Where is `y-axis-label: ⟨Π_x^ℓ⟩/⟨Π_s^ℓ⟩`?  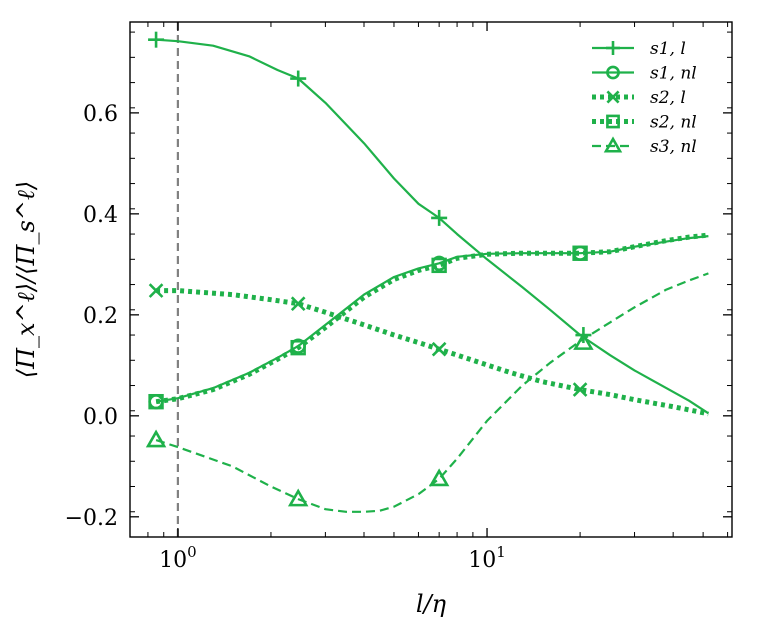
y-axis-label: ⟨Π_x^ℓ⟩/⟨Π_s^ℓ⟩ is located at coordinates (26, 279).